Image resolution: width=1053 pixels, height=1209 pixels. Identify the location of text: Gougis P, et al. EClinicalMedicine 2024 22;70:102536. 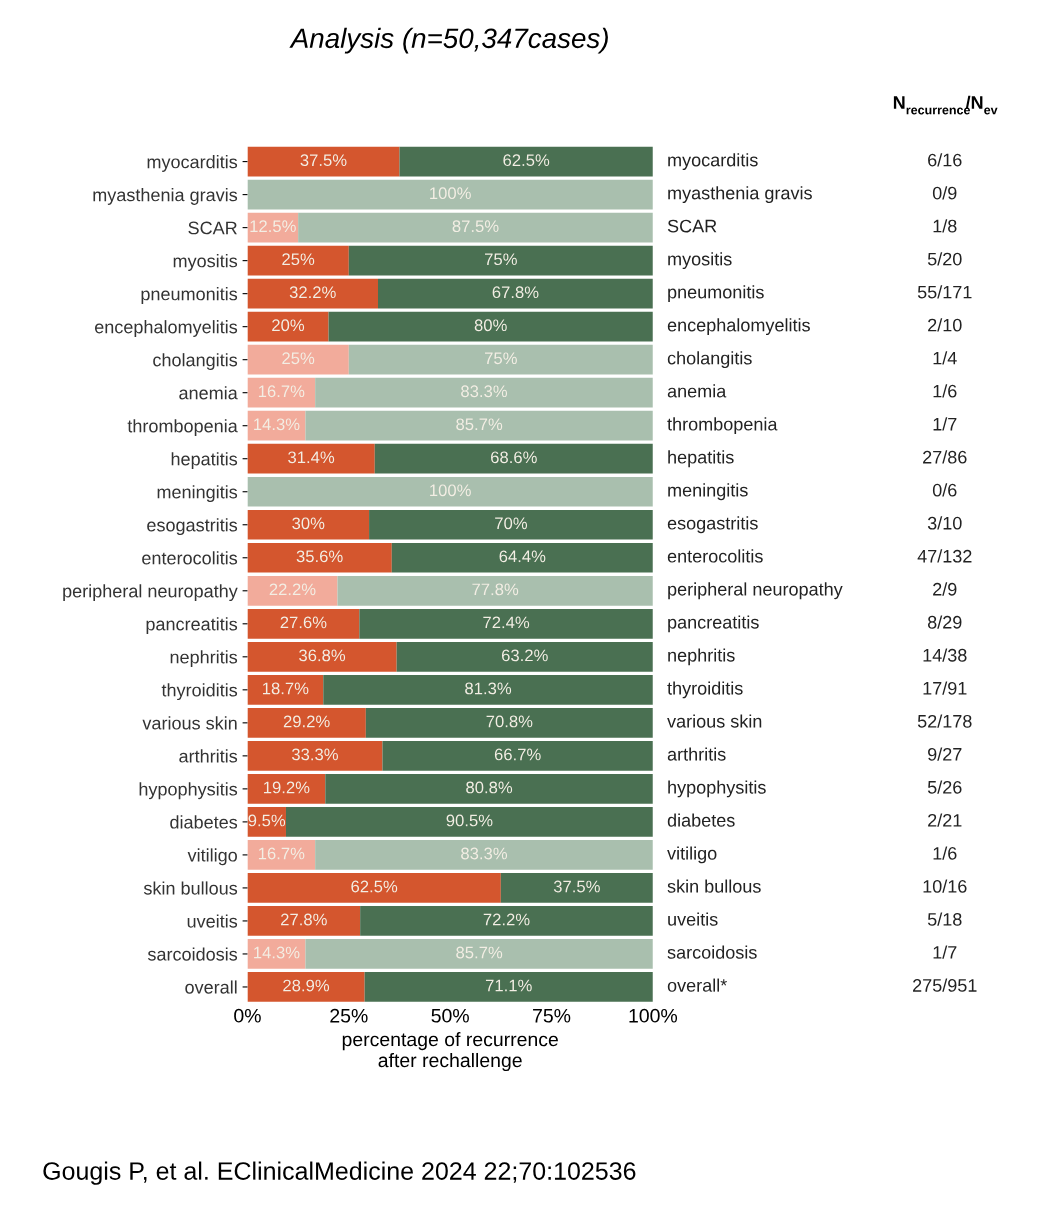
(339, 1173).